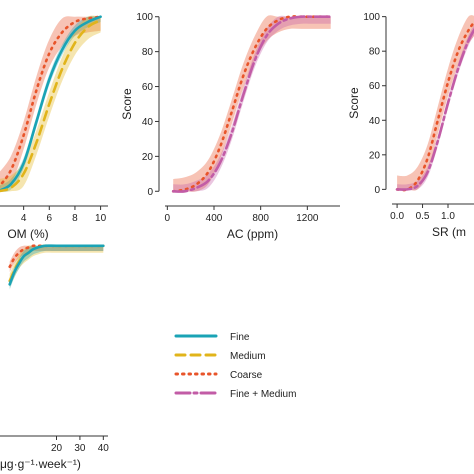 The image size is (474, 474). What do you see at coordinates (104, 448) in the screenshot?
I see `x-tick-label: 40` at bounding box center [104, 448].